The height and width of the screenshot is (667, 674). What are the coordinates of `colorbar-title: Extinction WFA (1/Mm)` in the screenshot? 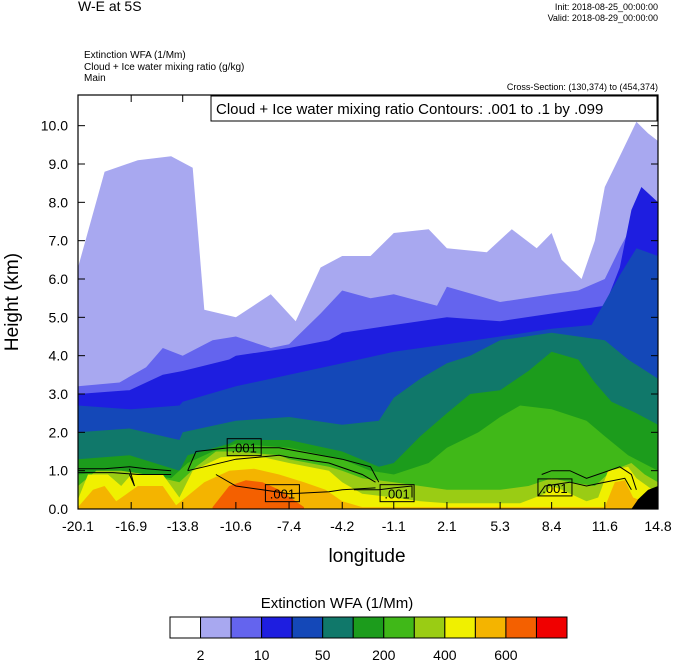 It's located at (337, 603).